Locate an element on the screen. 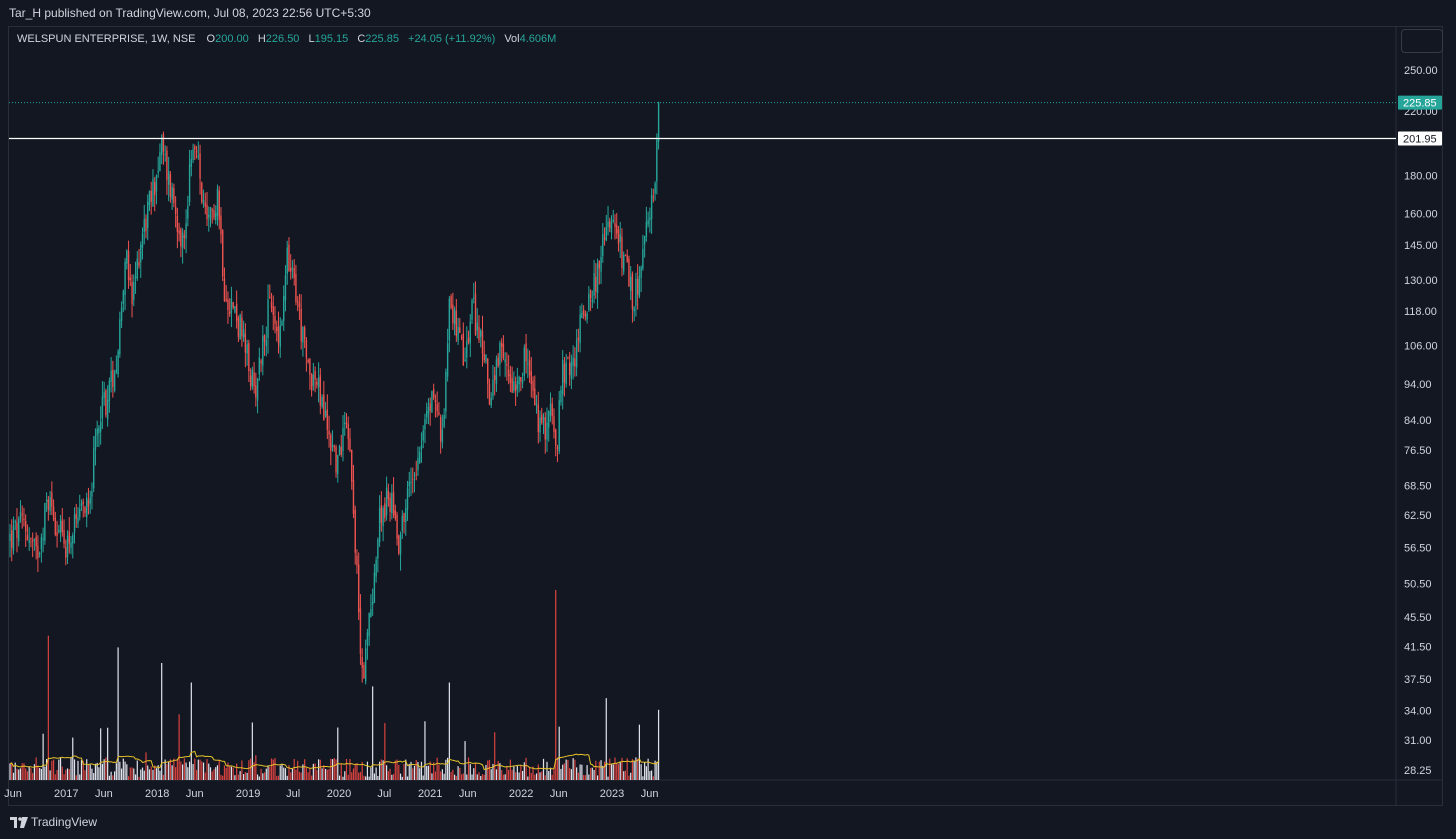 The image size is (1456, 839). price-tick-label: 34.00 is located at coordinates (1418, 712).